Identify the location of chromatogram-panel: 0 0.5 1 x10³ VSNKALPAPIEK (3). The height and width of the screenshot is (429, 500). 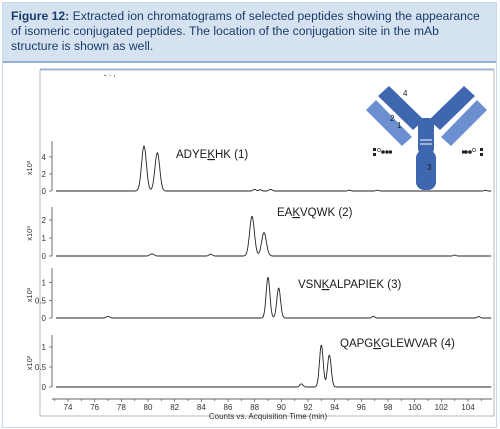
(258, 295).